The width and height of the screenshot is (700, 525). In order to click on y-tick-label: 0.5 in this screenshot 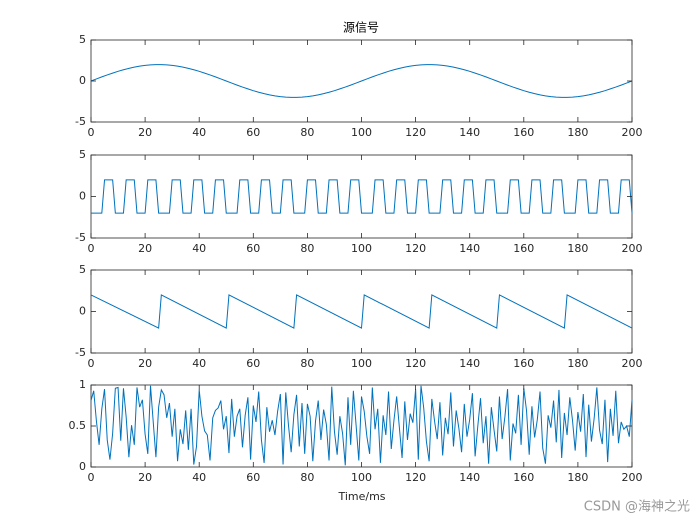, I will do `click(78, 425)`.